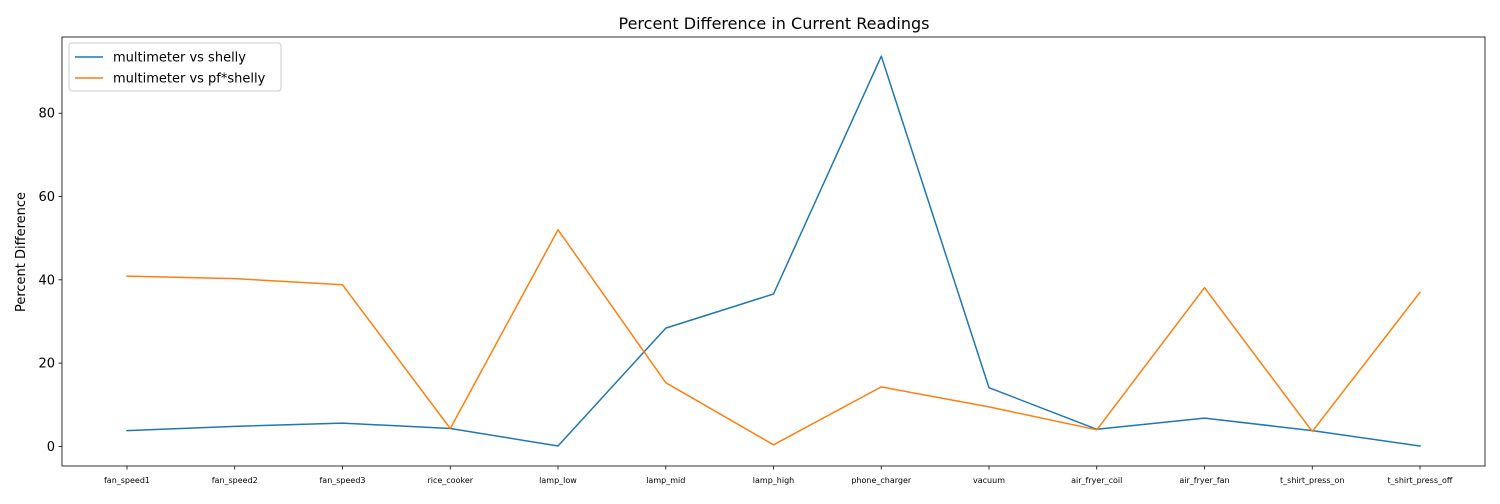 The width and height of the screenshot is (1500, 504). I want to click on y-axis-label: Percent Difference, so click(21, 252).